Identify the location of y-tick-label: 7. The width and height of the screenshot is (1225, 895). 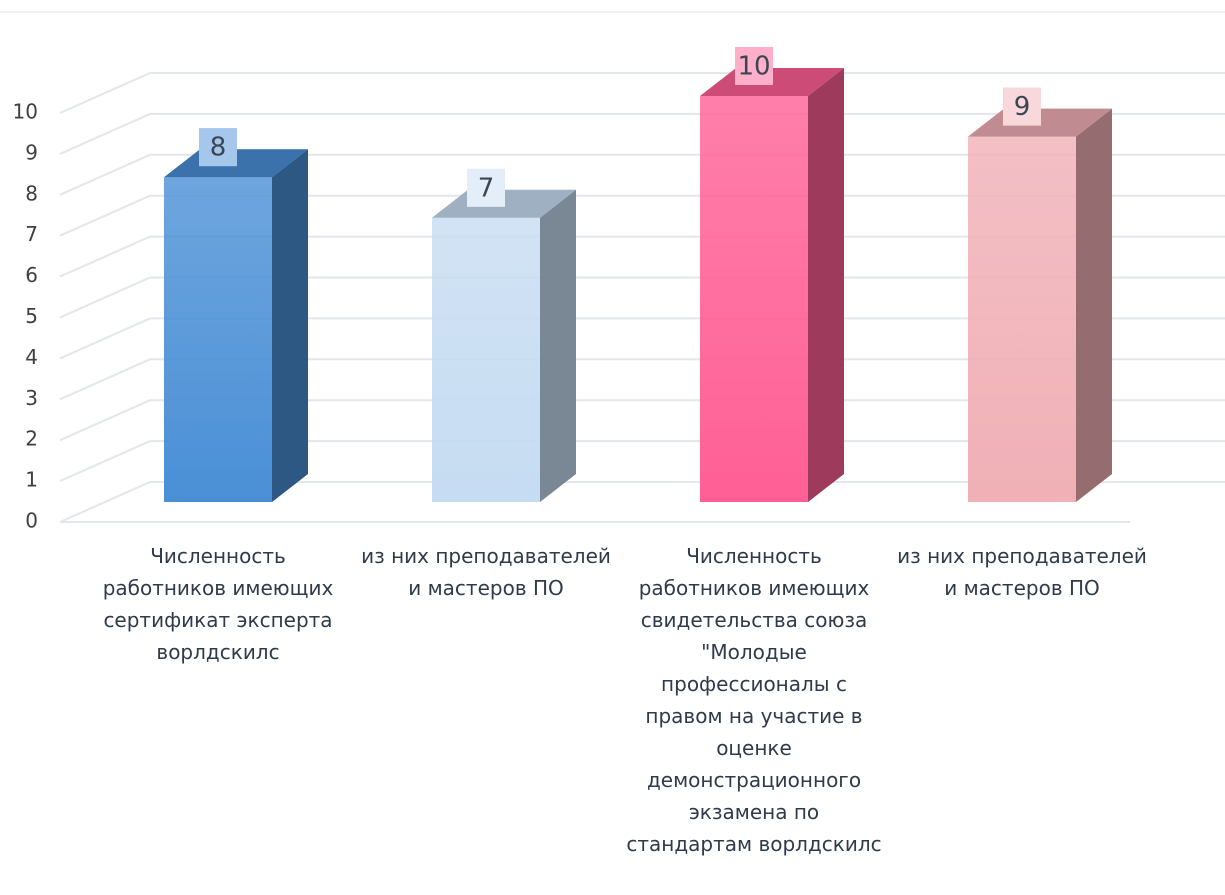
(31, 234).